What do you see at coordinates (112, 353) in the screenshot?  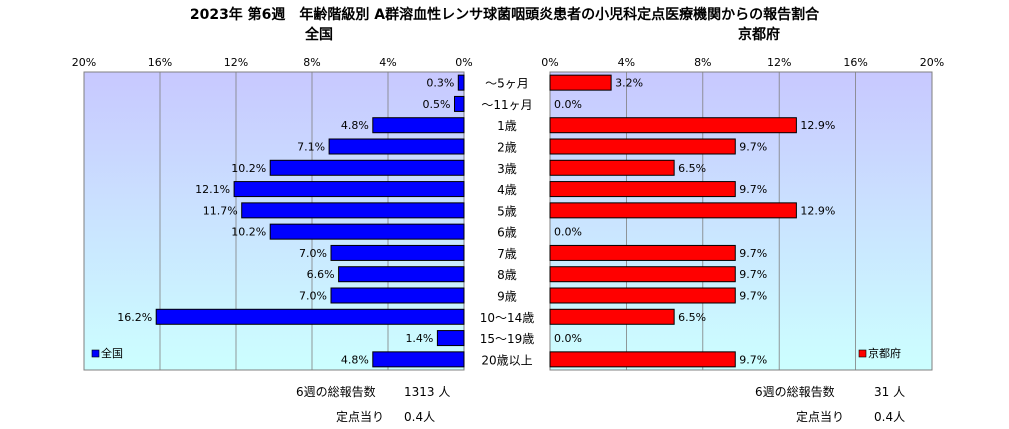 I see `legend-label: 全国` at bounding box center [112, 353].